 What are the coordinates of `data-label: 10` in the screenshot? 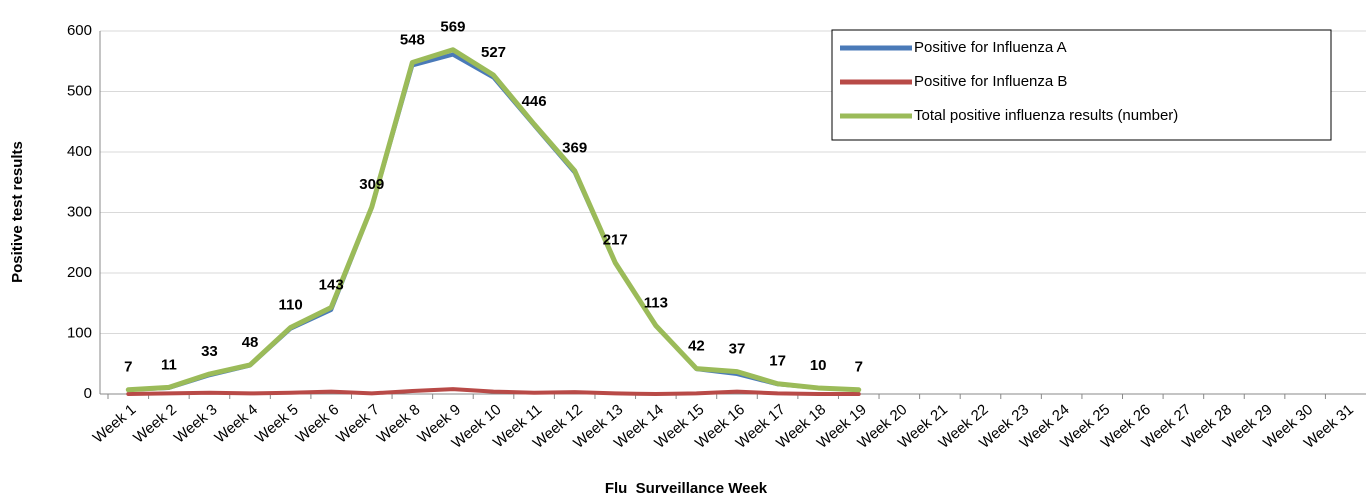 It's located at (818, 365).